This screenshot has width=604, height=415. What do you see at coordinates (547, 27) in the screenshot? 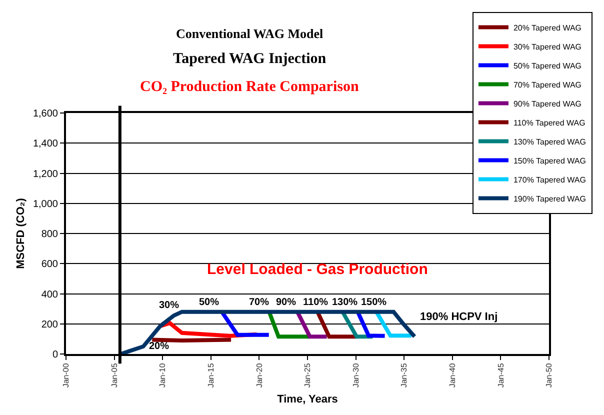
I see `legend-label: 20% Tapered WAG` at bounding box center [547, 27].